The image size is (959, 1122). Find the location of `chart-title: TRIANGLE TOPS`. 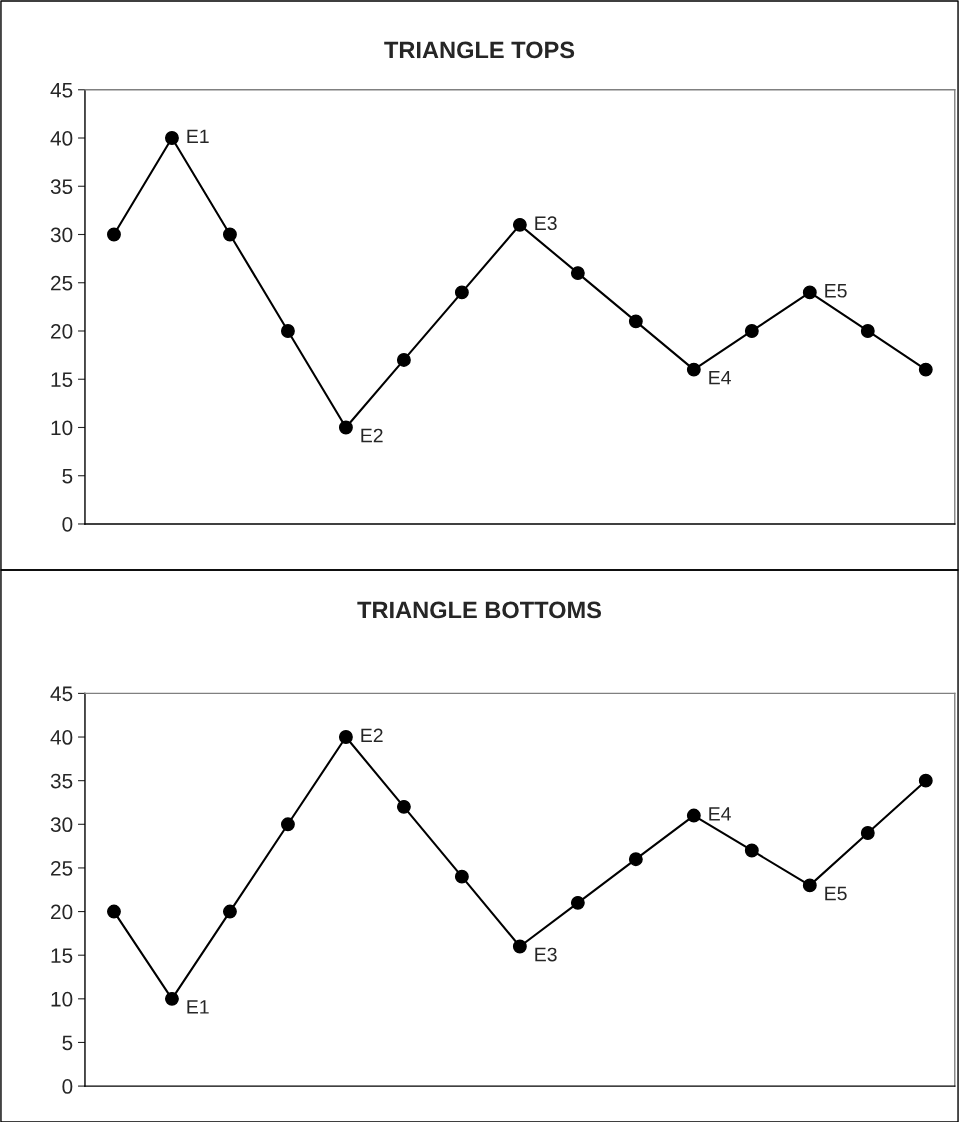

chart-title: TRIANGLE TOPS is located at coordinates (479, 50).